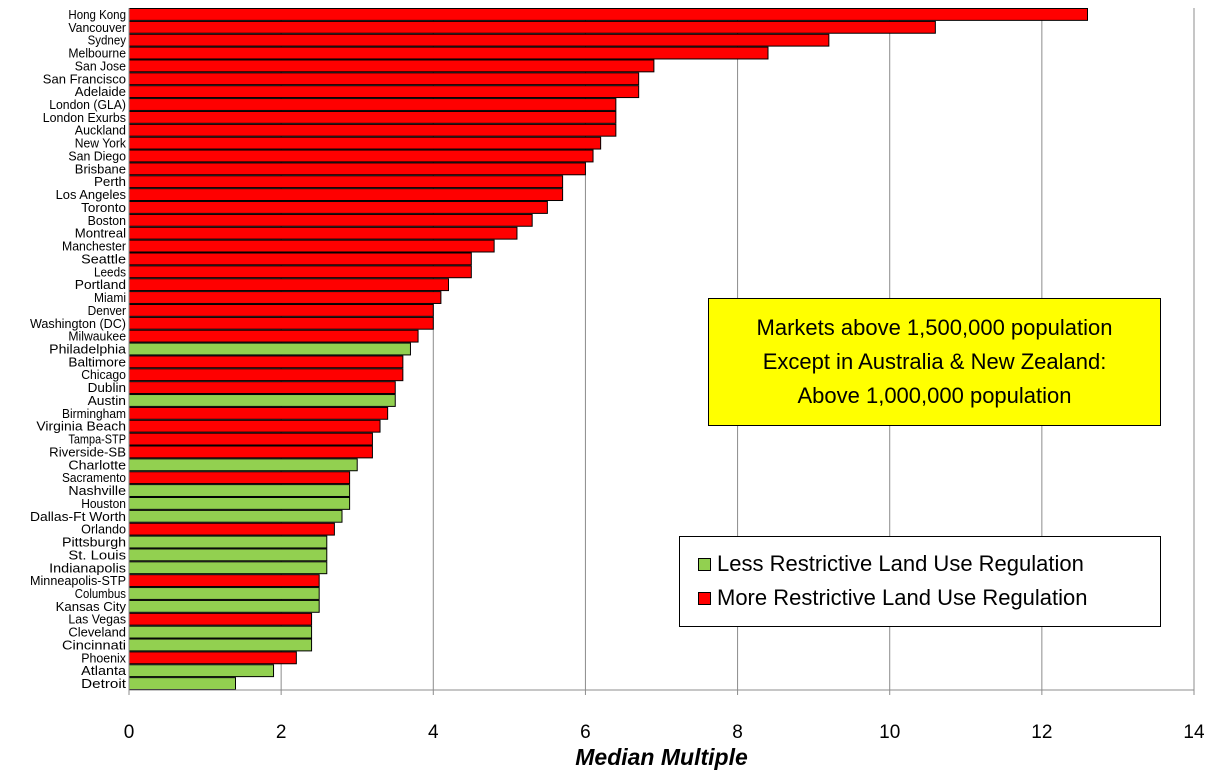 The height and width of the screenshot is (777, 1211). What do you see at coordinates (100, 131) in the screenshot?
I see `category-label: Auckland` at bounding box center [100, 131].